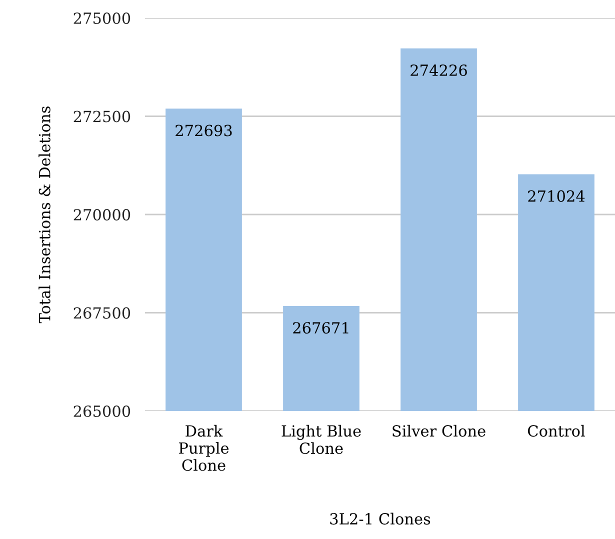 This screenshot has height=539, width=615. What do you see at coordinates (439, 430) in the screenshot?
I see `x-tick-label: Silver Clone` at bounding box center [439, 430].